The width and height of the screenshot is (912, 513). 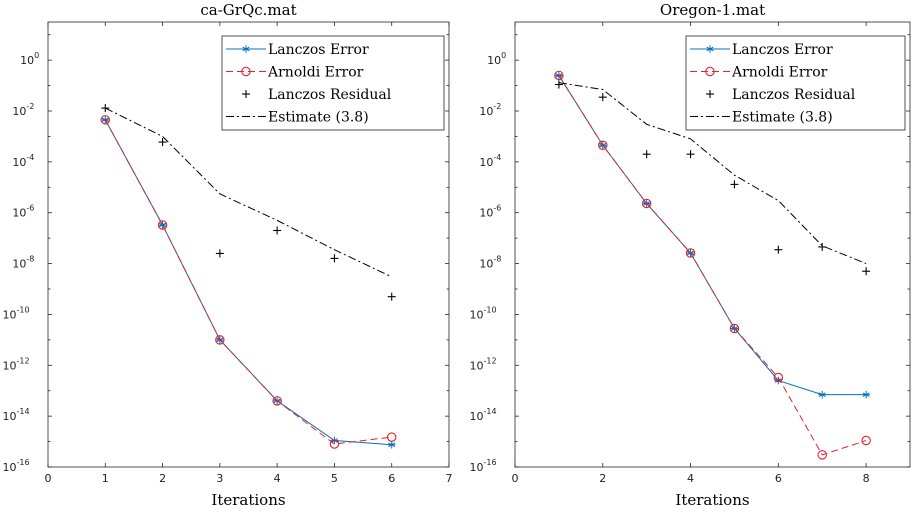 I want to click on x-tick-label: 4, so click(x=690, y=478).